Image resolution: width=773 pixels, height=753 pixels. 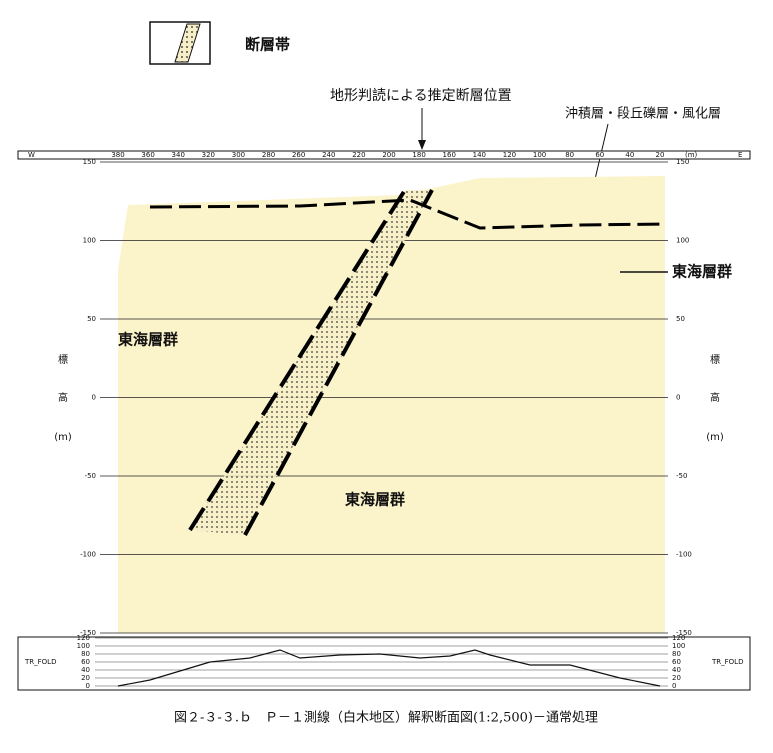 I want to click on annotation: 地形判読による推定断層位置, so click(x=421, y=95).